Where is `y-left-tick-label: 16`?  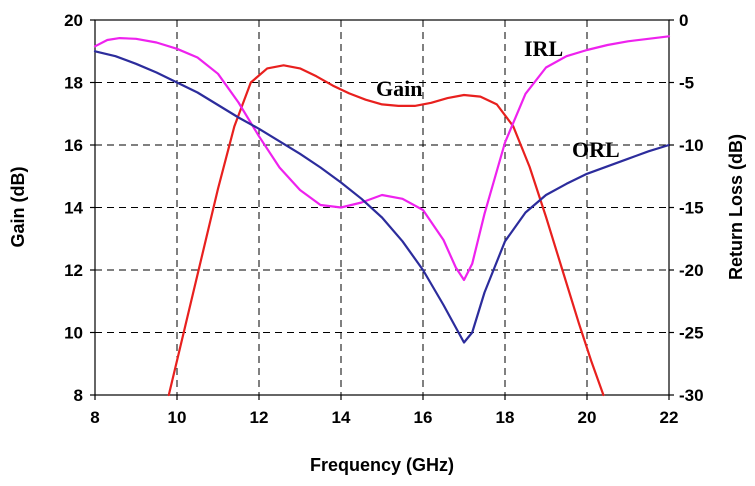 y-left-tick-label: 16 is located at coordinates (73, 145).